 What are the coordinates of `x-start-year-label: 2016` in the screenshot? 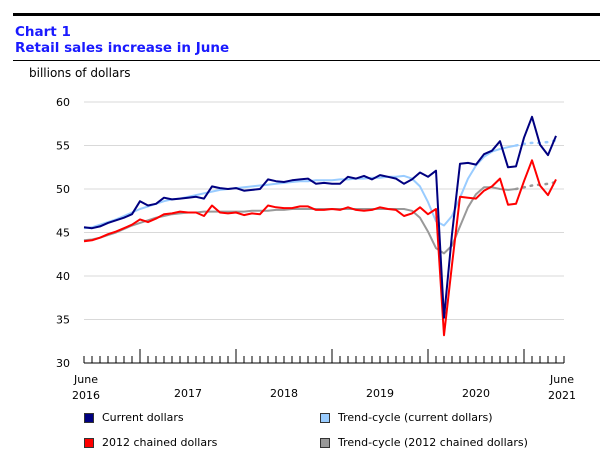 It's located at (86, 395).